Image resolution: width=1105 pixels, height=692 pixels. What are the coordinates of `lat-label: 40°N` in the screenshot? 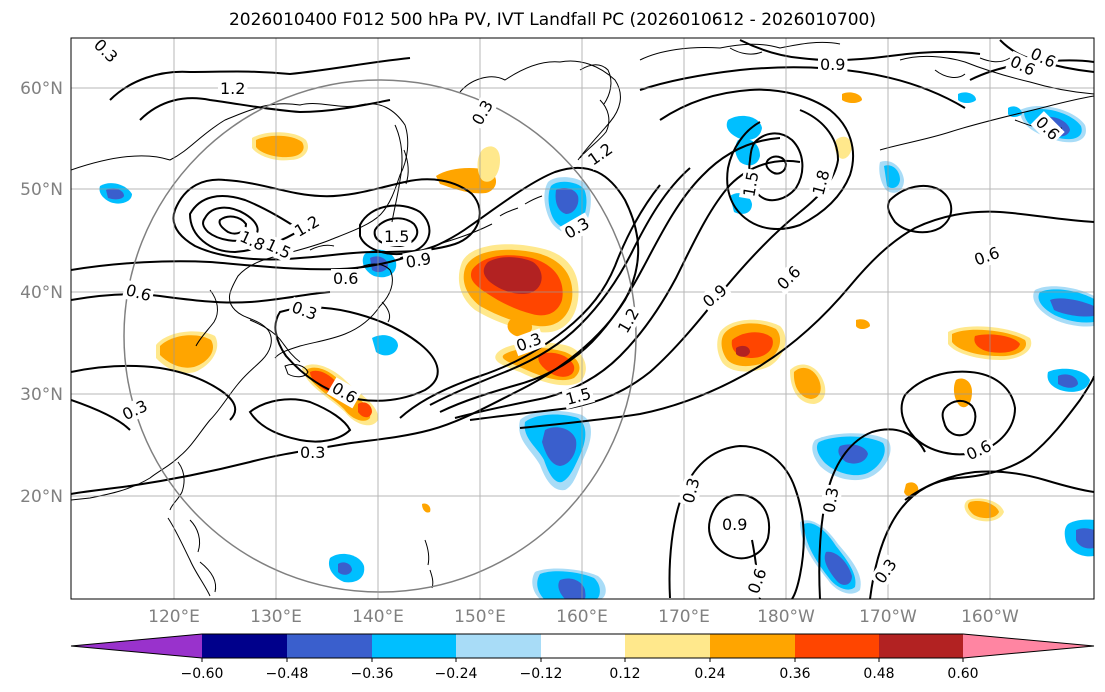 It's located at (41, 293).